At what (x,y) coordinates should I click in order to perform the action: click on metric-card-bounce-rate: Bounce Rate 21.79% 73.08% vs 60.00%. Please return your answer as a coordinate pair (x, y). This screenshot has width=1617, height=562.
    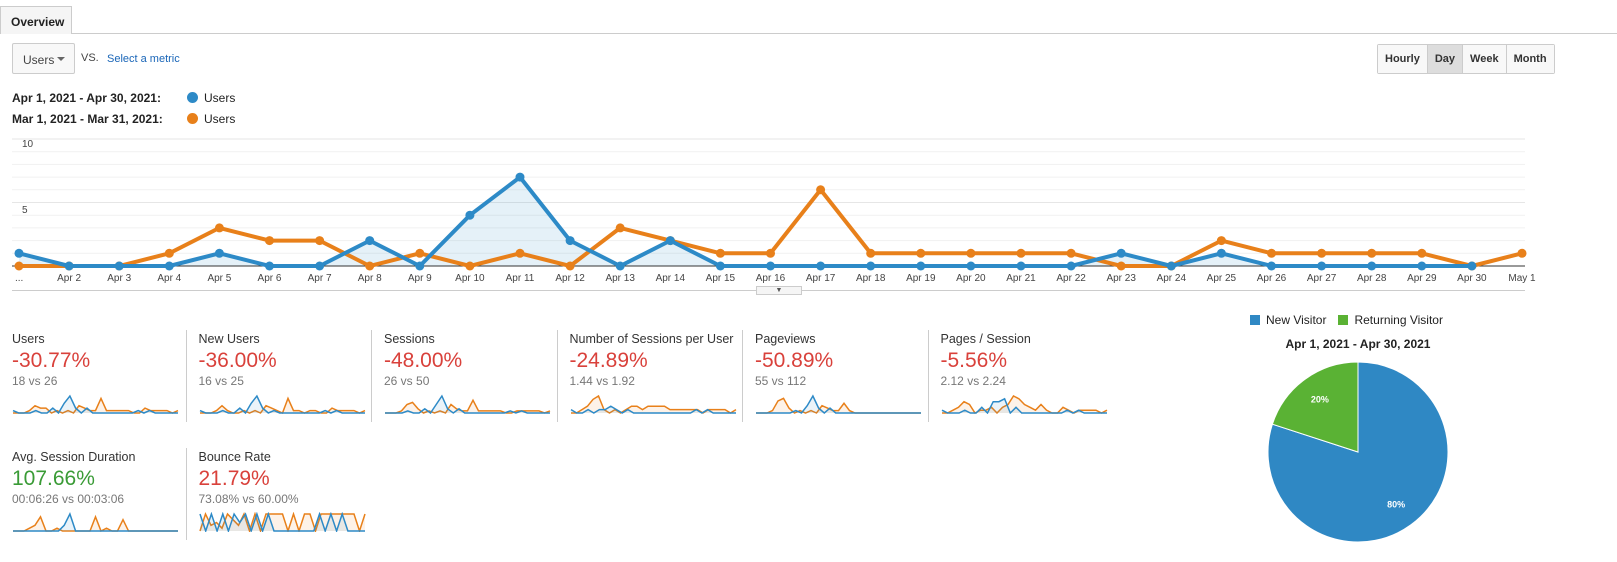
    Looking at the image, I should click on (278, 494).